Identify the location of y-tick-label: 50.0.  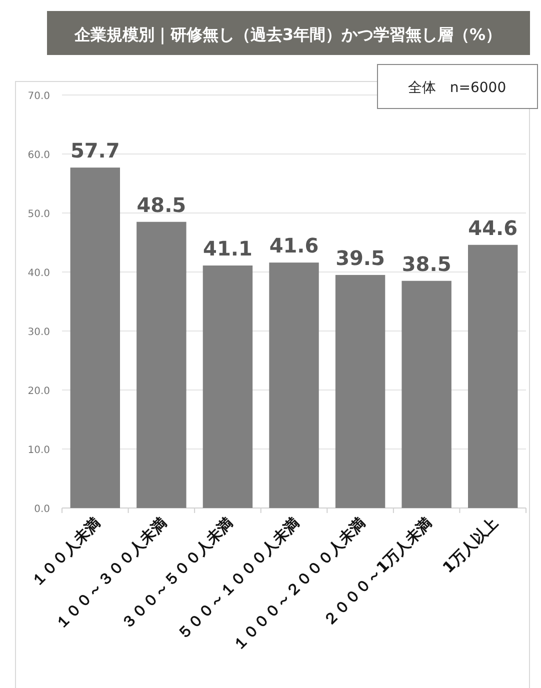
(39, 214).